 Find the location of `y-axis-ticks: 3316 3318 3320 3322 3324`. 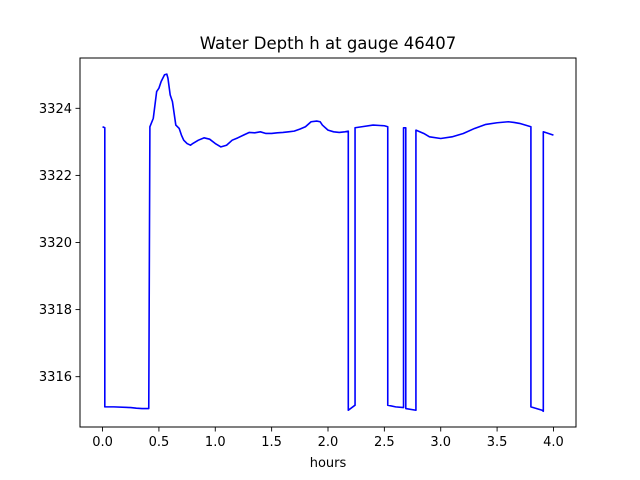

y-axis-ticks: 3316 3318 3320 3322 3324 is located at coordinates (59, 243).